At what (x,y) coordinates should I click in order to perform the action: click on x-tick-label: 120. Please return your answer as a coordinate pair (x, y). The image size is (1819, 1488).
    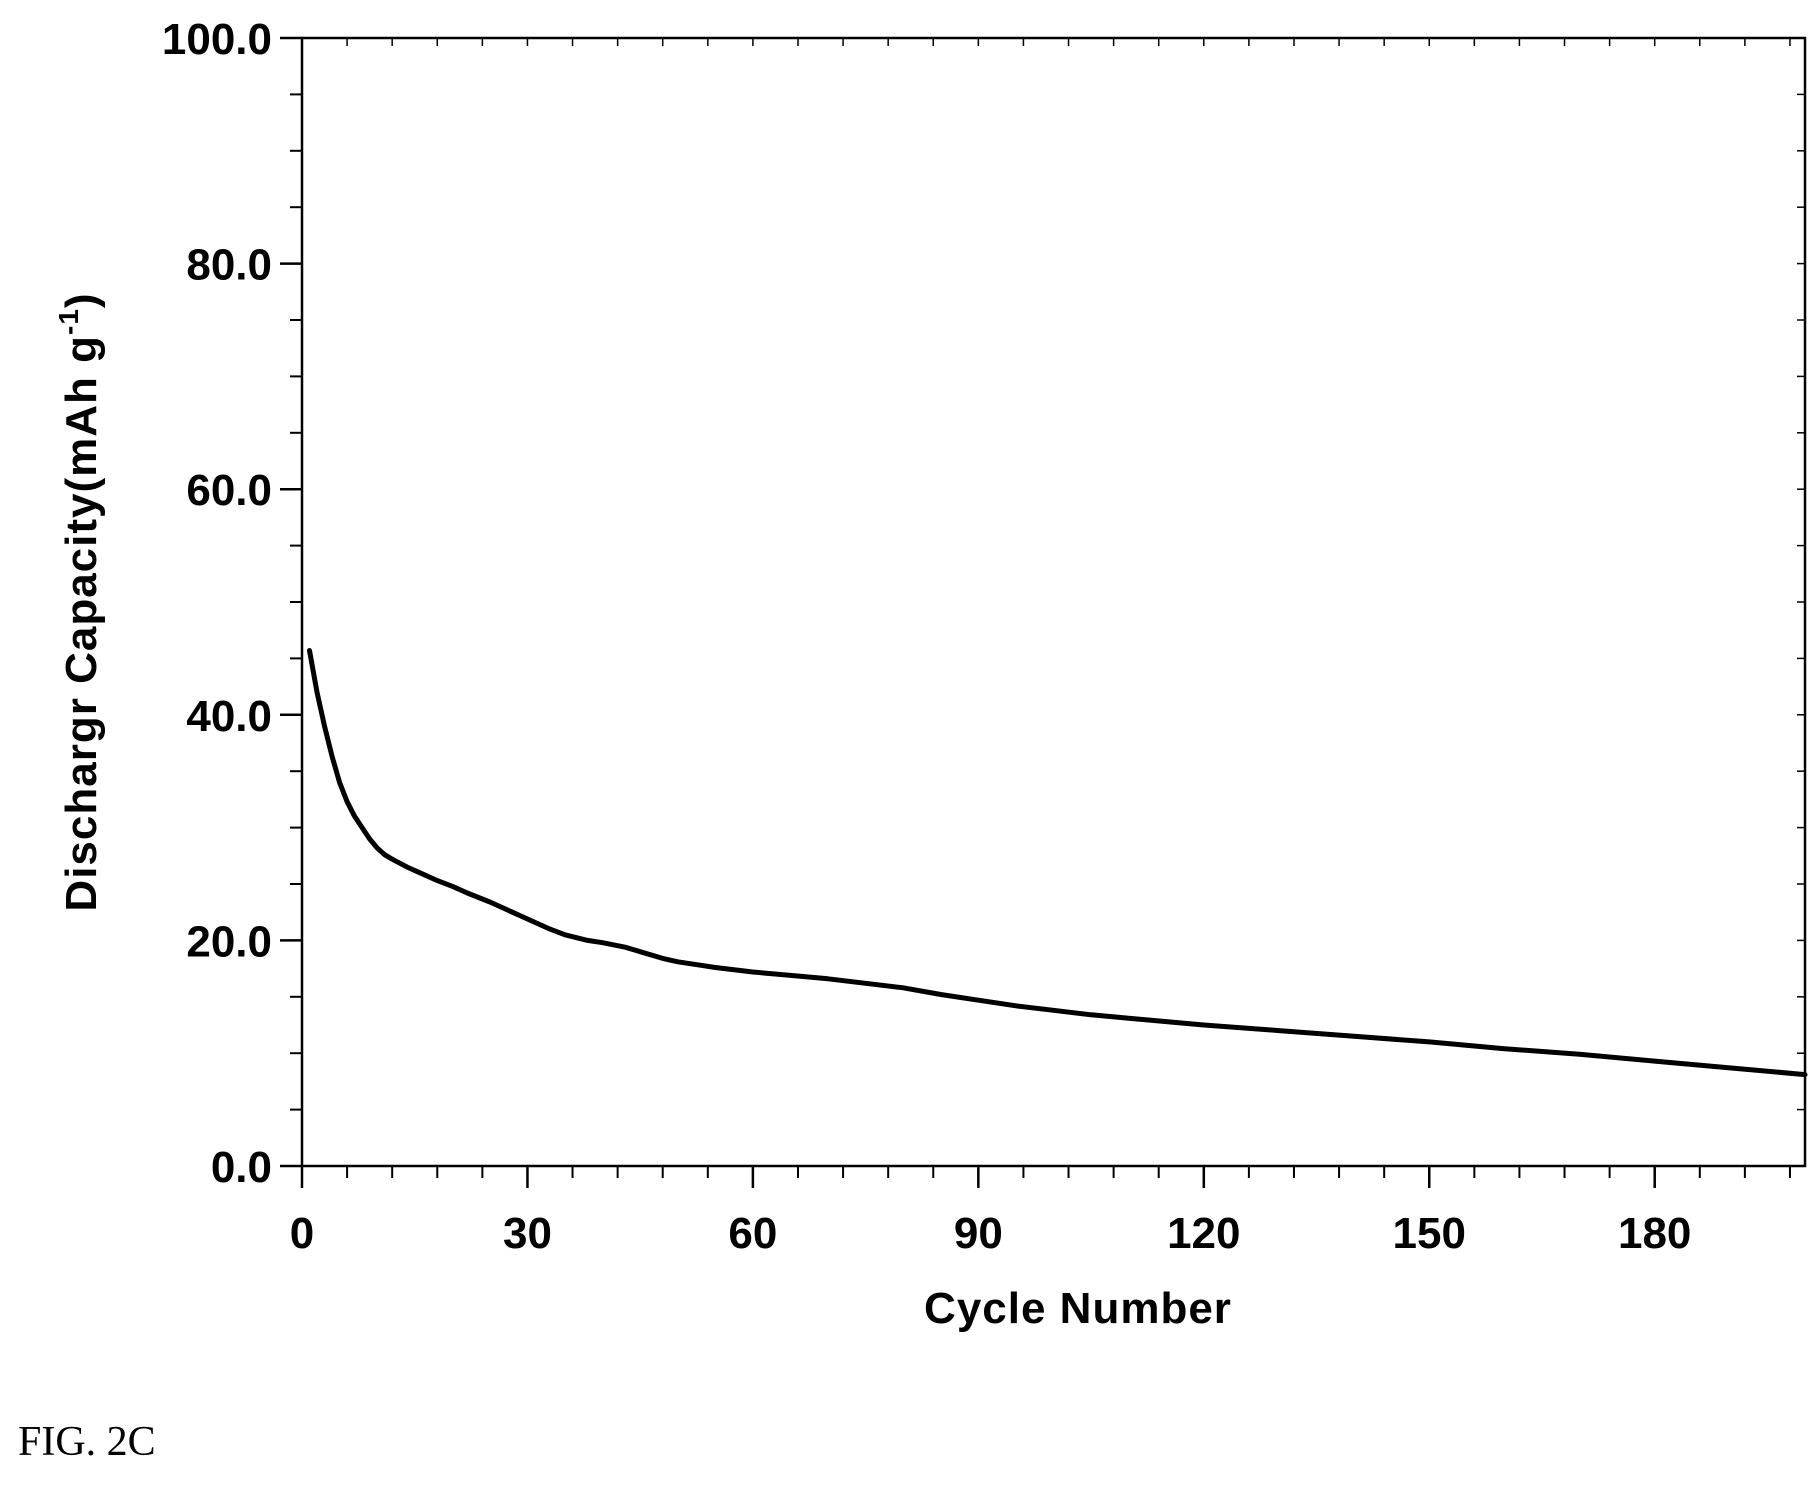
    Looking at the image, I should click on (1203, 1233).